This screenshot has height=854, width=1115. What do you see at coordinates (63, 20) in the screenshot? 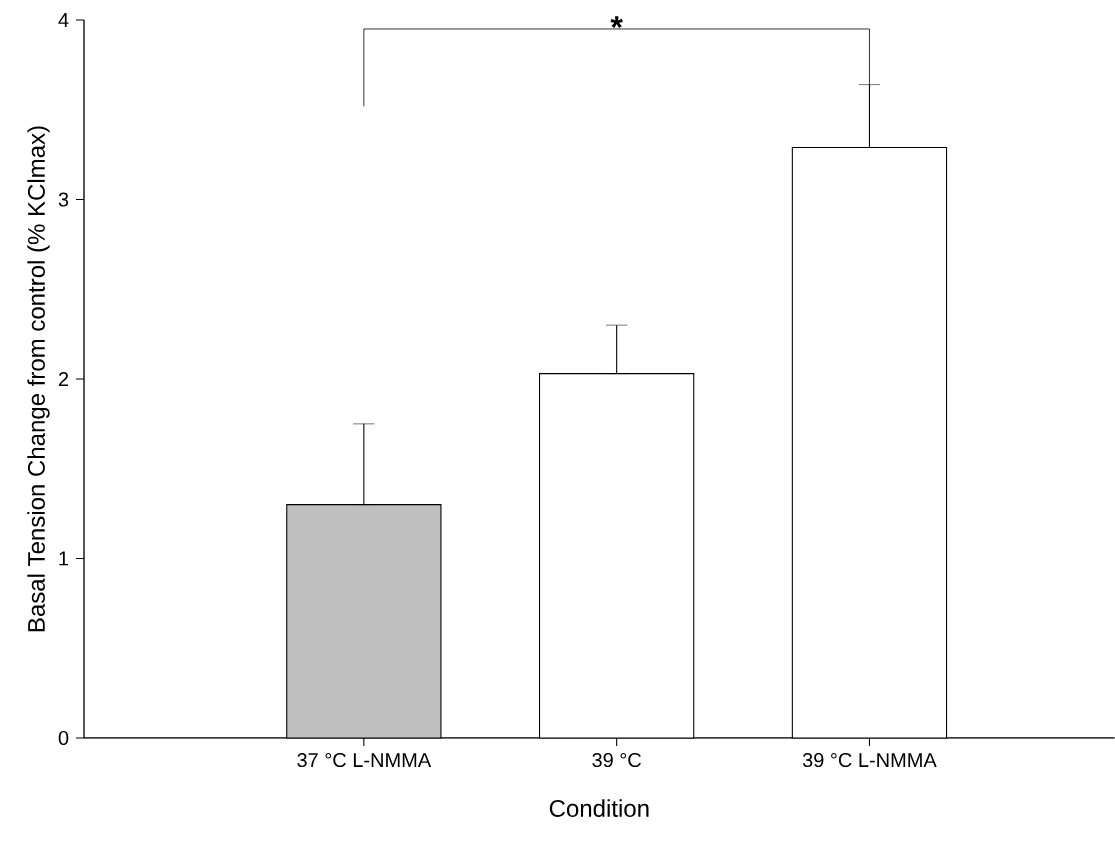
I see `y-tick-label: 4` at bounding box center [63, 20].